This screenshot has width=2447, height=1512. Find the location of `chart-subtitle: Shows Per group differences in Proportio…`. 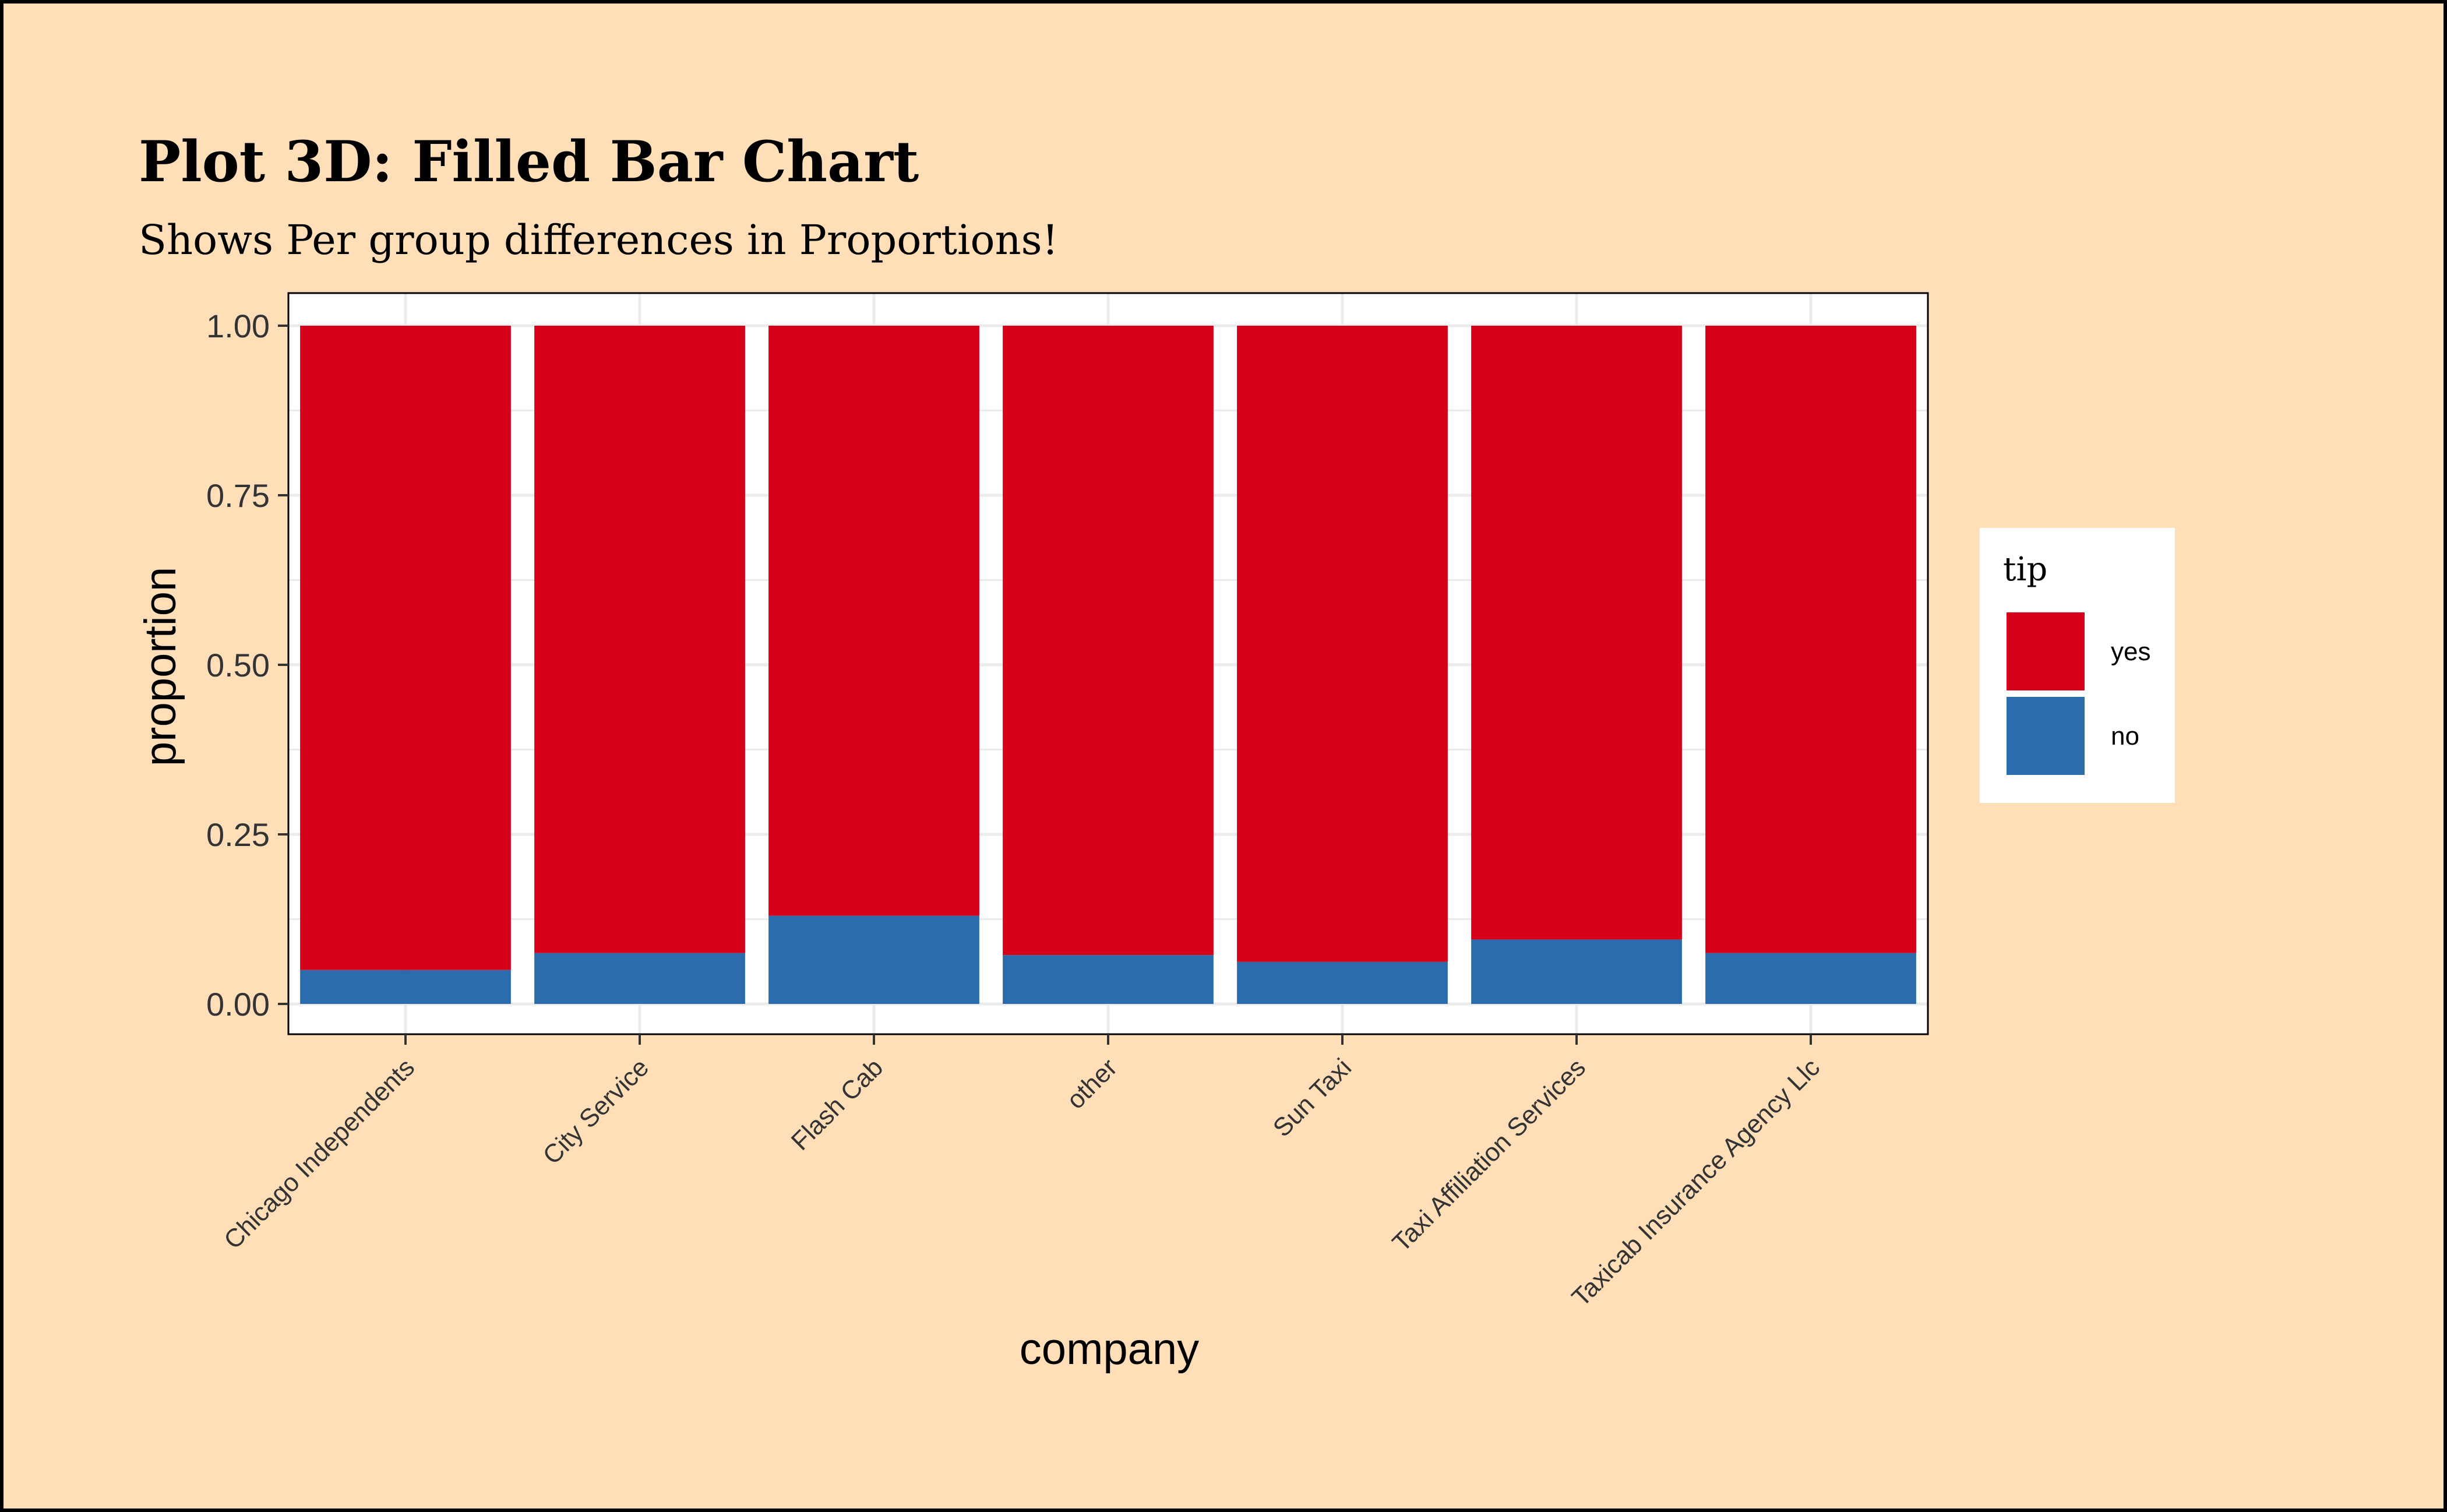

chart-subtitle: Shows Per group differences in Proportio… is located at coordinates (599, 240).